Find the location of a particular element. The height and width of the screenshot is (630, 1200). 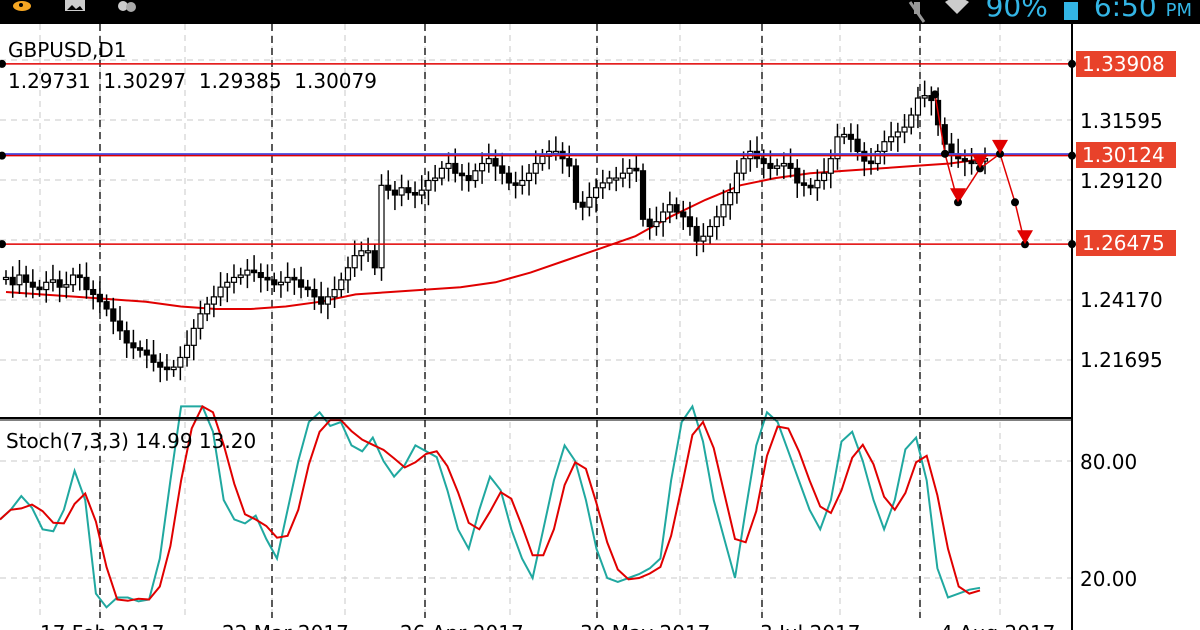

level-label-text: 1.26475 is located at coordinates (1123, 243).